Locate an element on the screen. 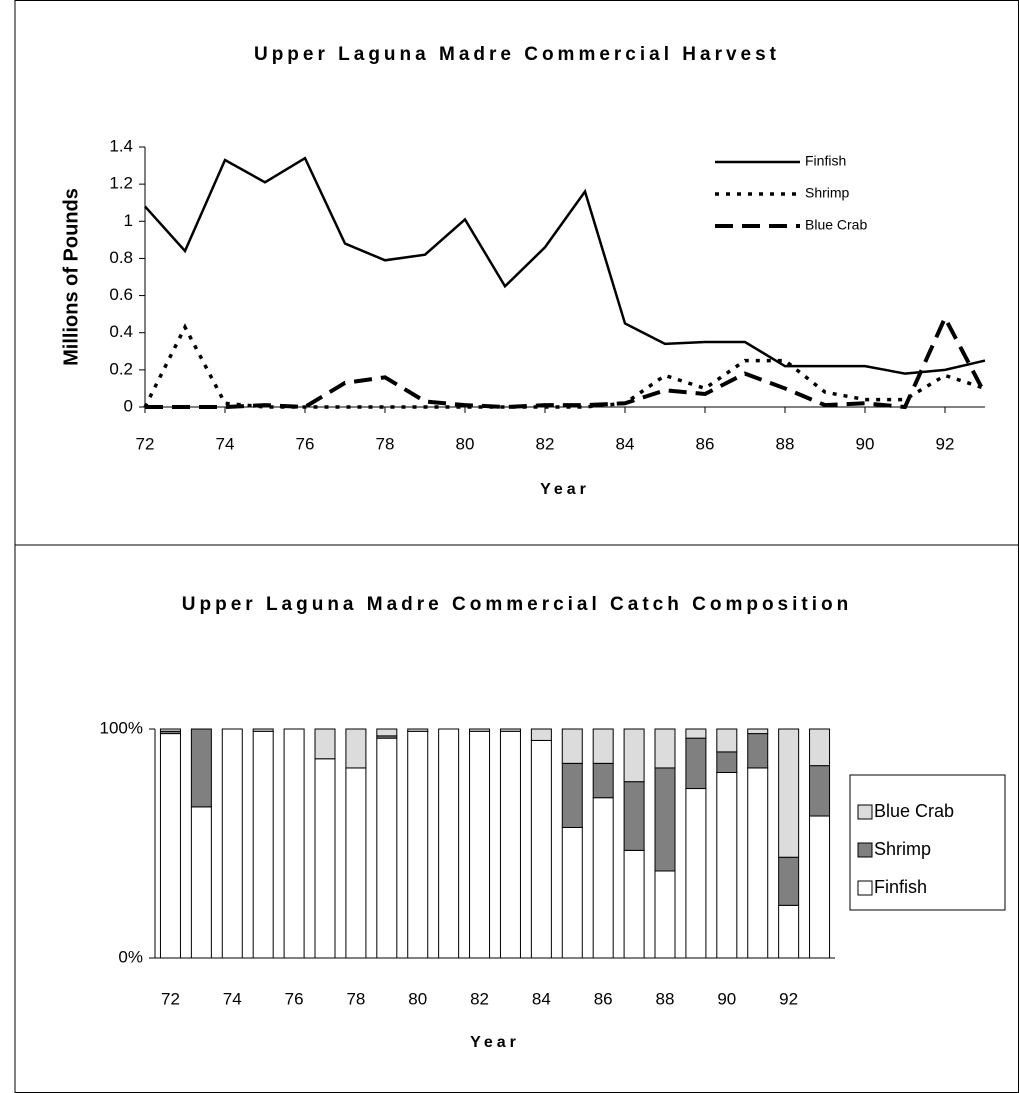 The width and height of the screenshot is (1019, 1093). y-tick-label: 1.4 is located at coordinates (121, 145).